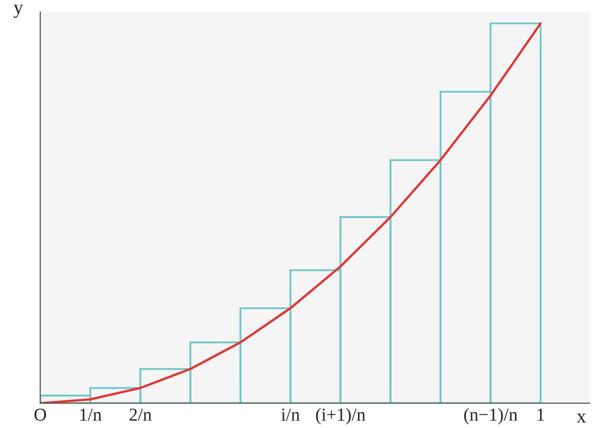 The height and width of the screenshot is (428, 592). Describe the element at coordinates (290, 414) in the screenshot. I see `x-tick-label: i/n` at that location.